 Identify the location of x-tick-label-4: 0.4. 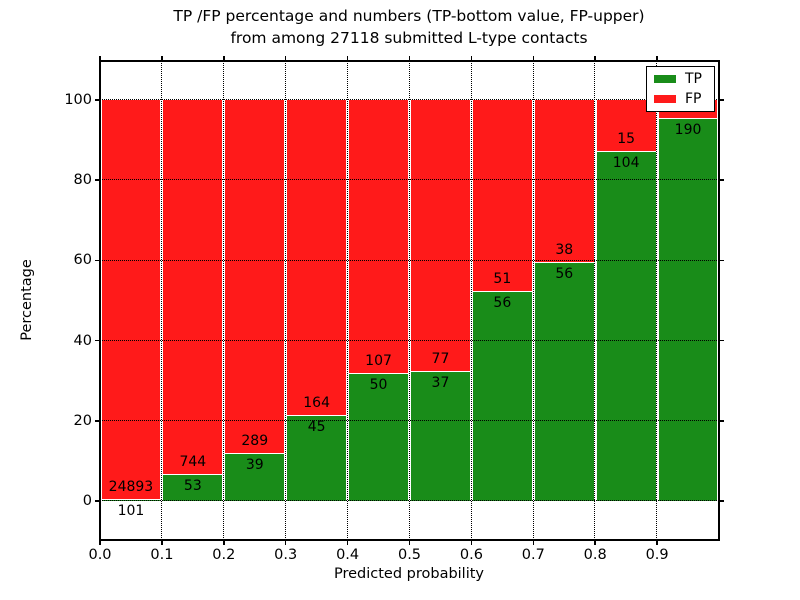
(348, 555).